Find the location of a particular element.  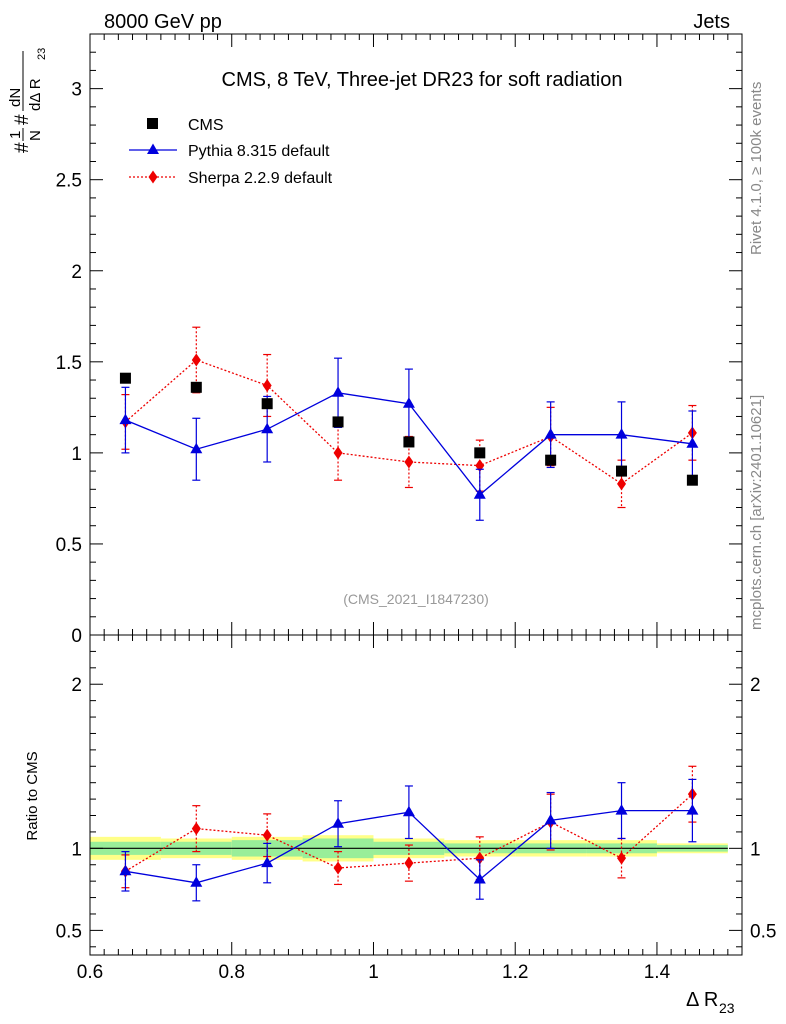

ratio-y-tick-label: 1 is located at coordinates (76, 849).